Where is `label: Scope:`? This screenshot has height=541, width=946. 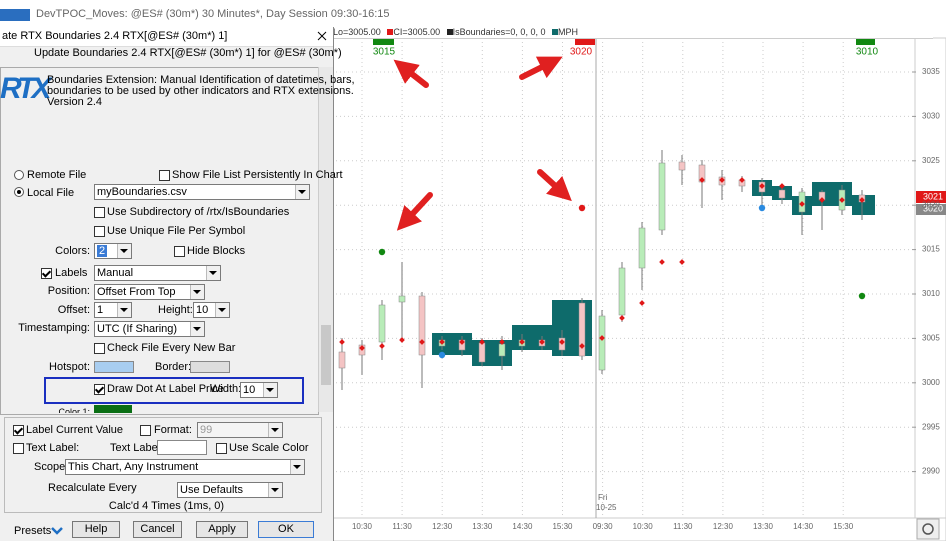 label: Scope: is located at coordinates (51, 467).